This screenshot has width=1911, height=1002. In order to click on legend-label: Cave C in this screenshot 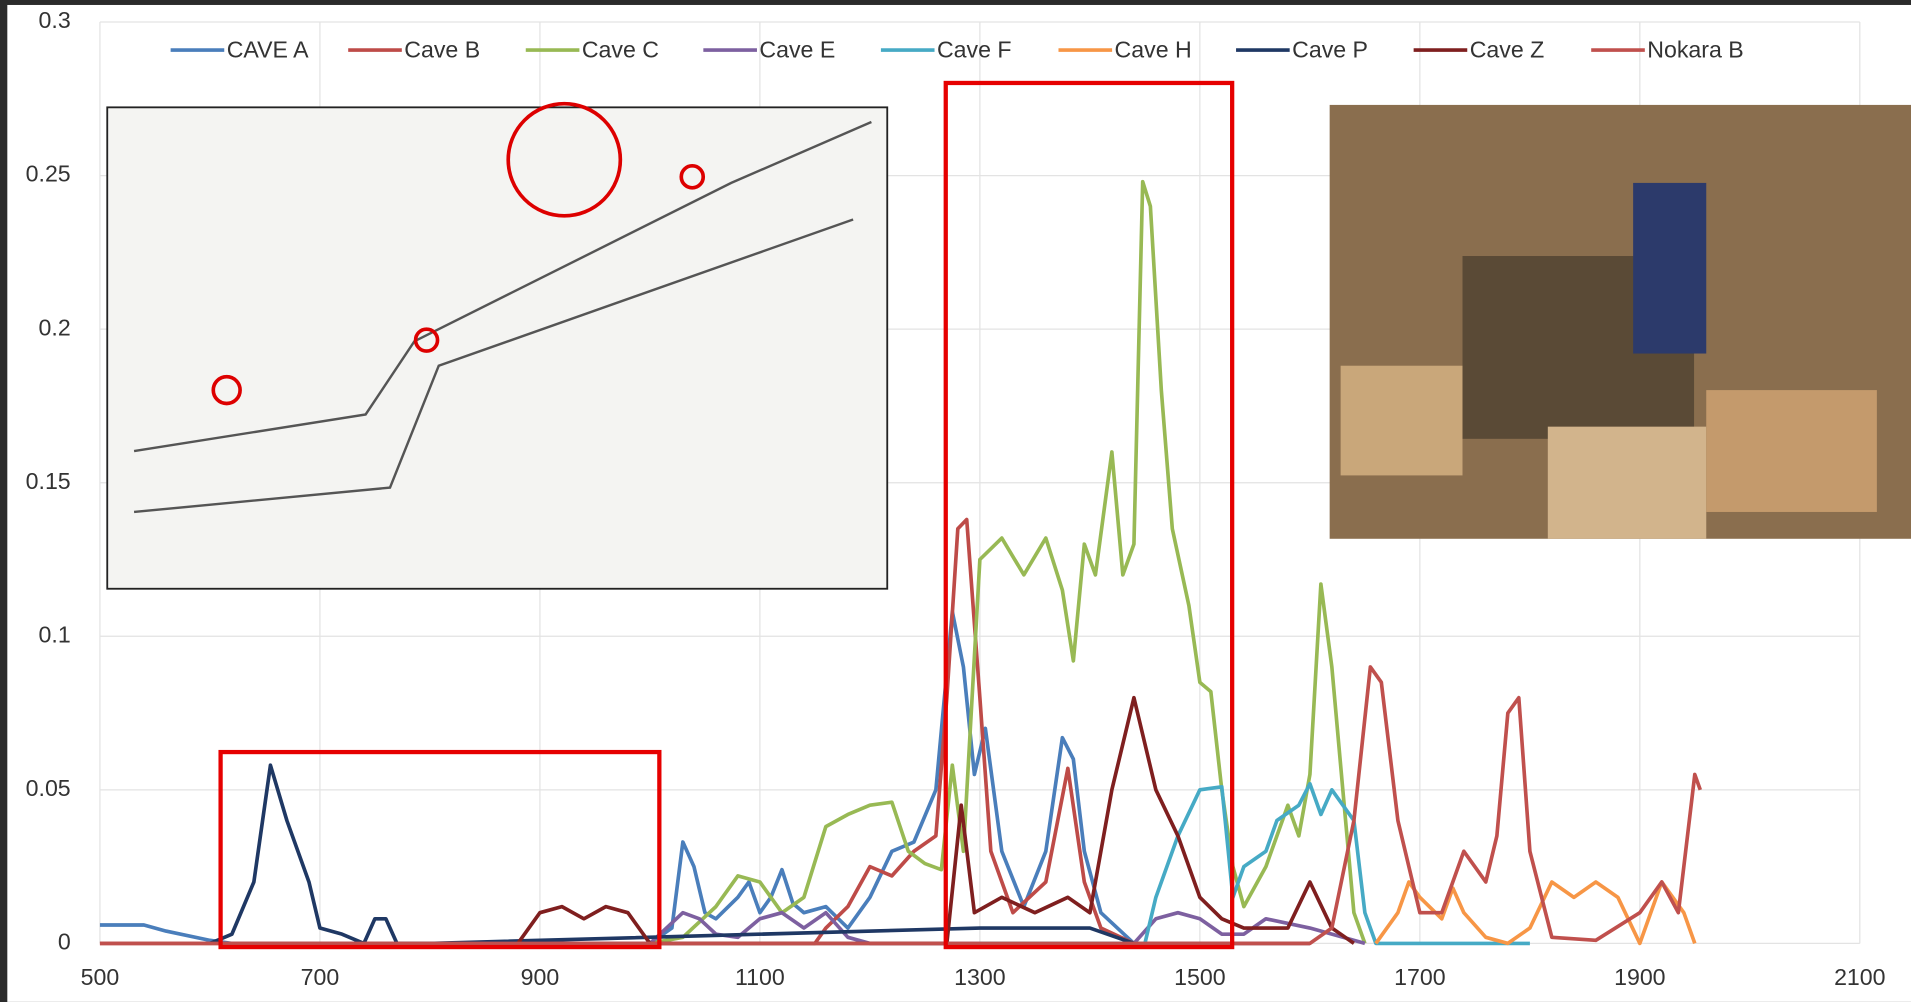, I will do `click(620, 49)`.